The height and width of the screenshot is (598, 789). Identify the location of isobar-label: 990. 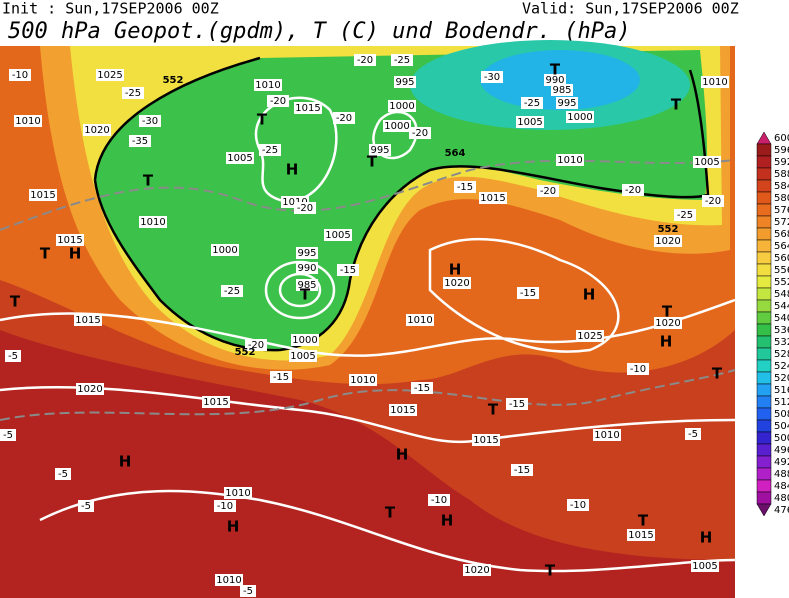
(306, 268).